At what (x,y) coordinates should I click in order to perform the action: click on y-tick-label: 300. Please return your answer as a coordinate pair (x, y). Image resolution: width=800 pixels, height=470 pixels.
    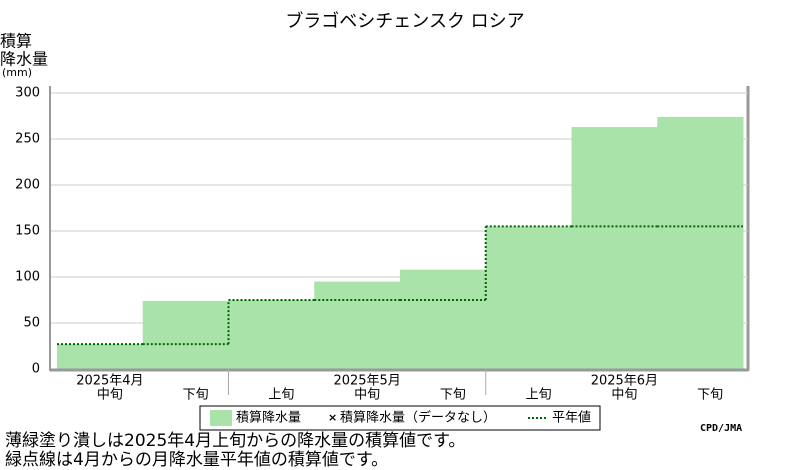
    Looking at the image, I should click on (27, 93).